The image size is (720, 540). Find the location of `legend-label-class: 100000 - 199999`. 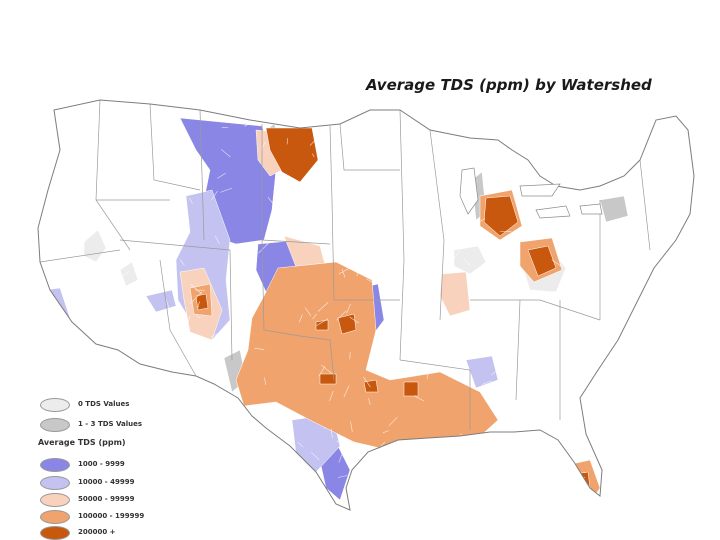

legend-label-class: 100000 - 199999 is located at coordinates (111, 516).